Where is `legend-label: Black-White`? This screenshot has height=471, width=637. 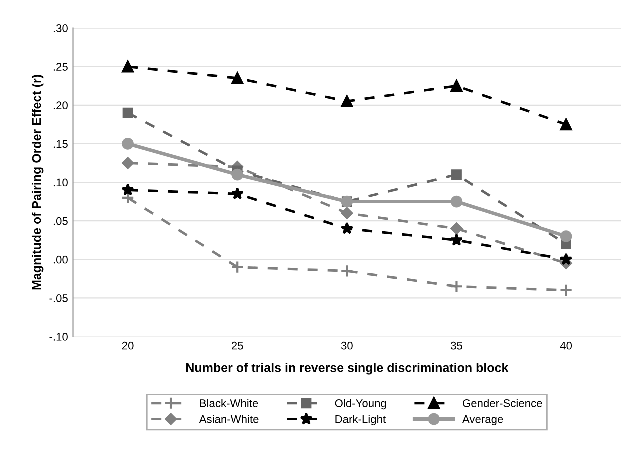 legend-label: Black-White is located at coordinates (229, 403).